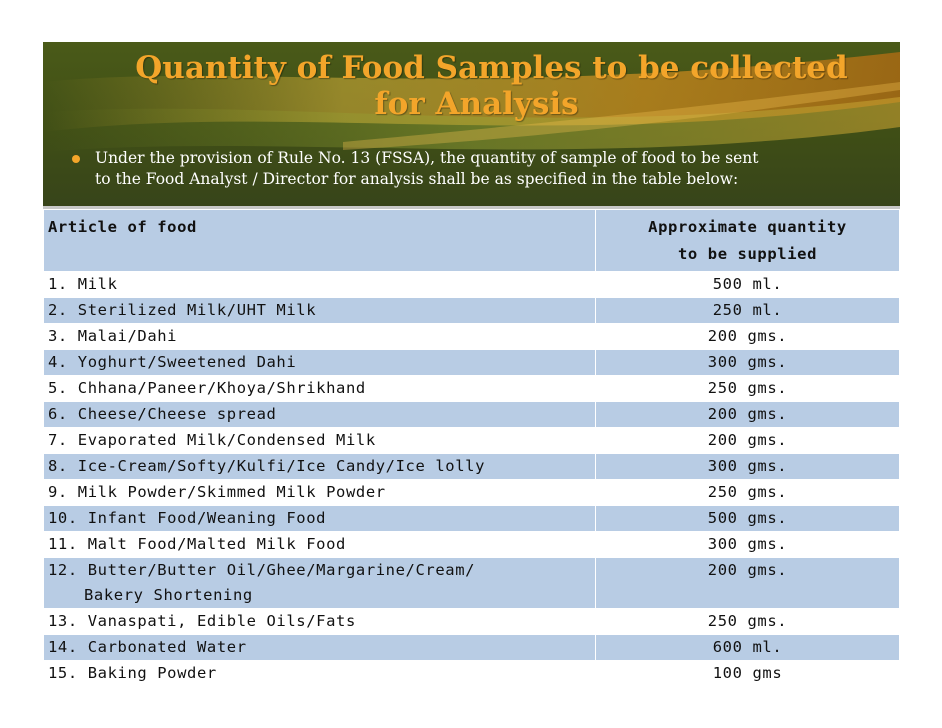 This screenshot has height=728, width=942. Describe the element at coordinates (319, 673) in the screenshot. I see `article-cell: 15. Baking Powder` at that location.